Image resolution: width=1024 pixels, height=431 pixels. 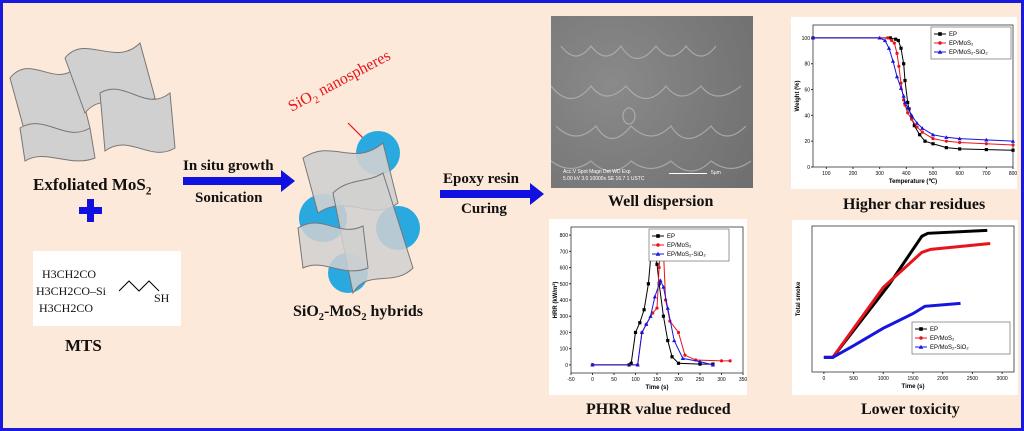 What do you see at coordinates (959, 174) in the screenshot?
I see `x-tick-label: 600` at bounding box center [959, 174].